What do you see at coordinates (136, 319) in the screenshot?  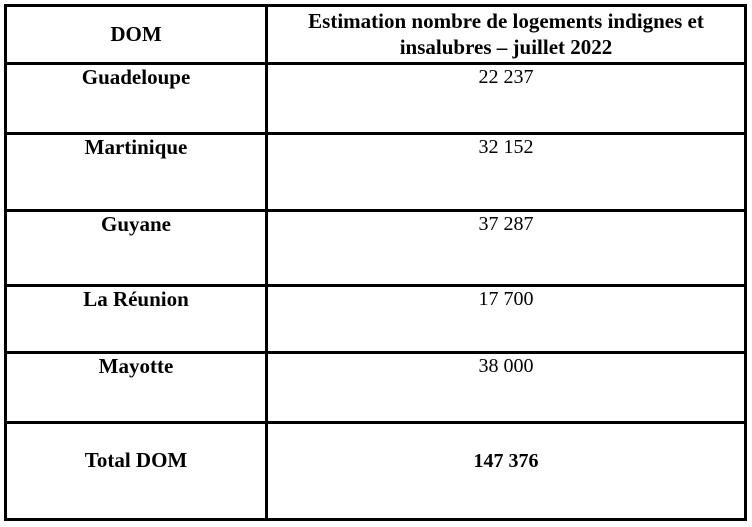 I see `row-label-la-reunion: La Réunion` at bounding box center [136, 319].